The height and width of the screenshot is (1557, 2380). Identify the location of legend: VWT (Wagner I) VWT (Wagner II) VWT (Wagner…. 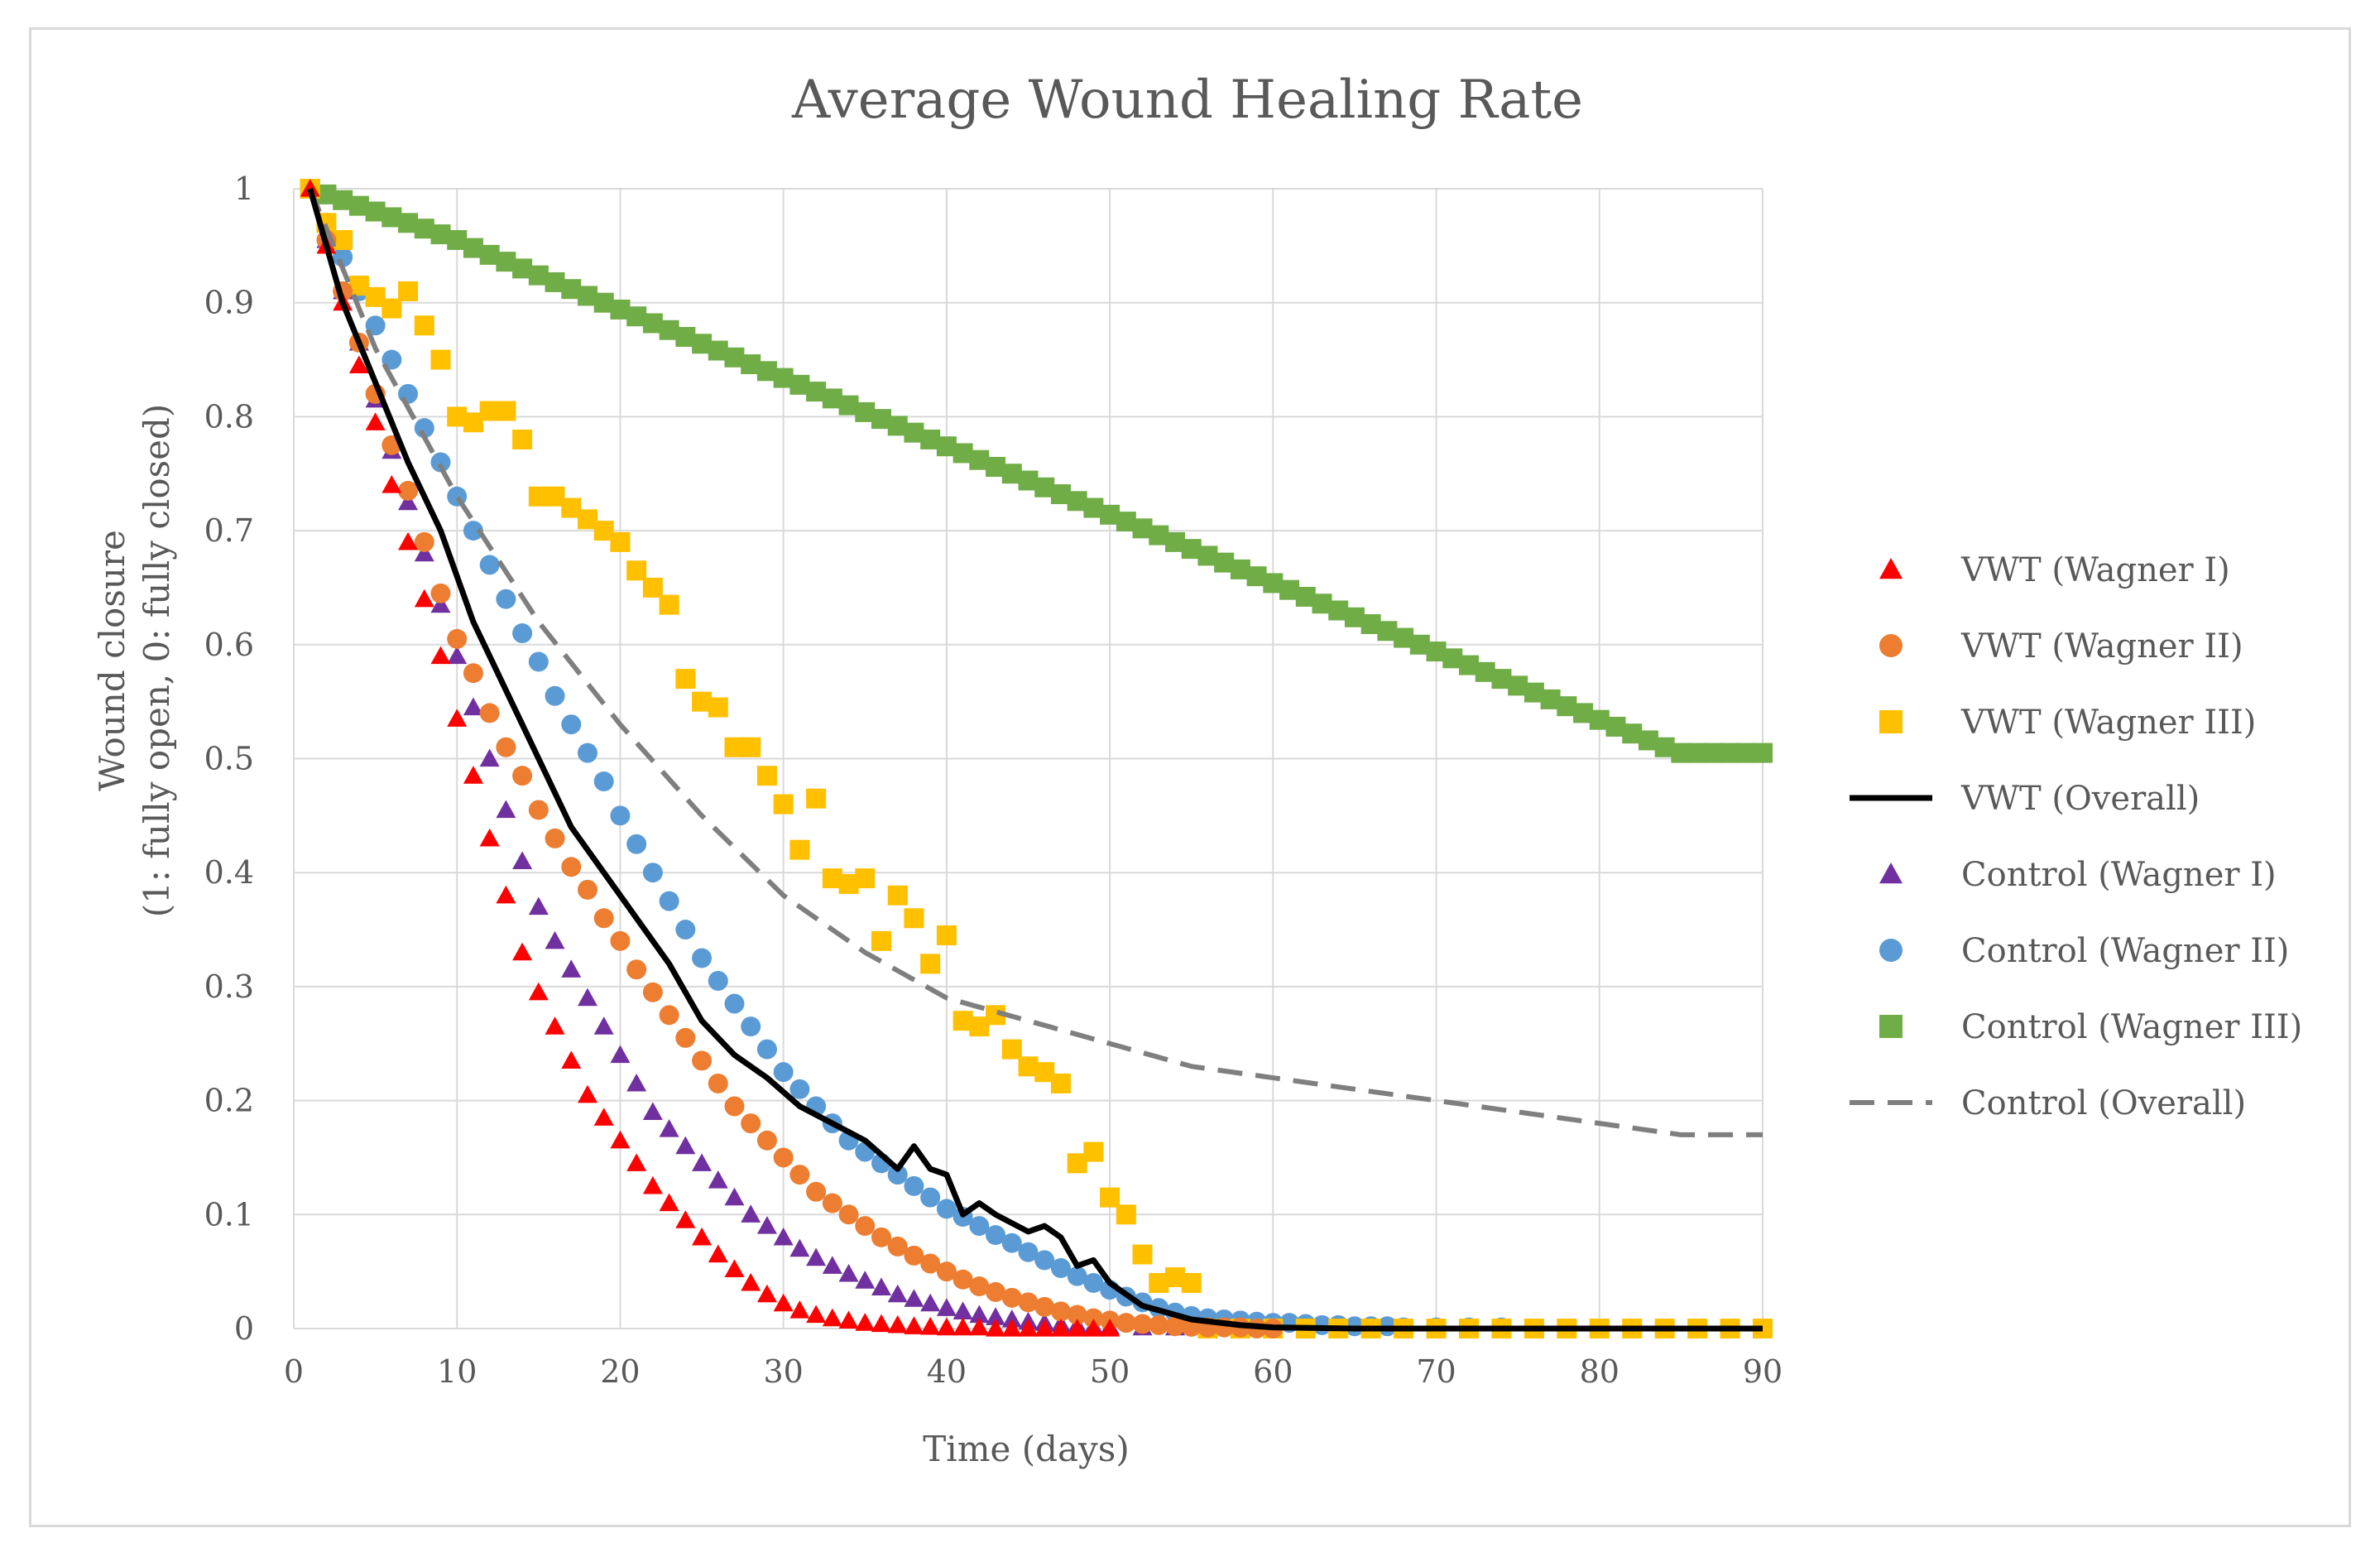
(2076, 836).